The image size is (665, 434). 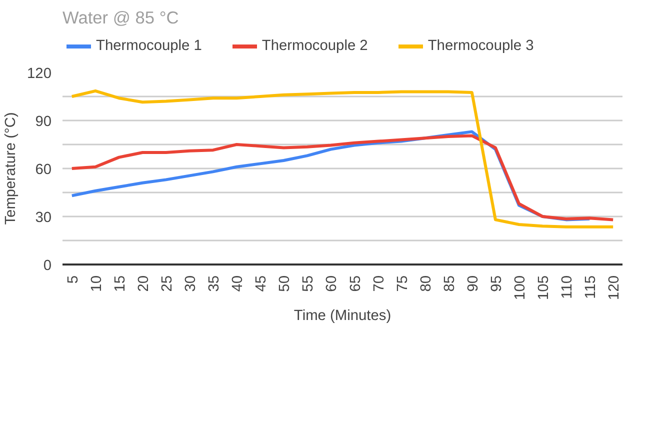 I want to click on y-axis-title: Temperature (°C), so click(x=11, y=168).